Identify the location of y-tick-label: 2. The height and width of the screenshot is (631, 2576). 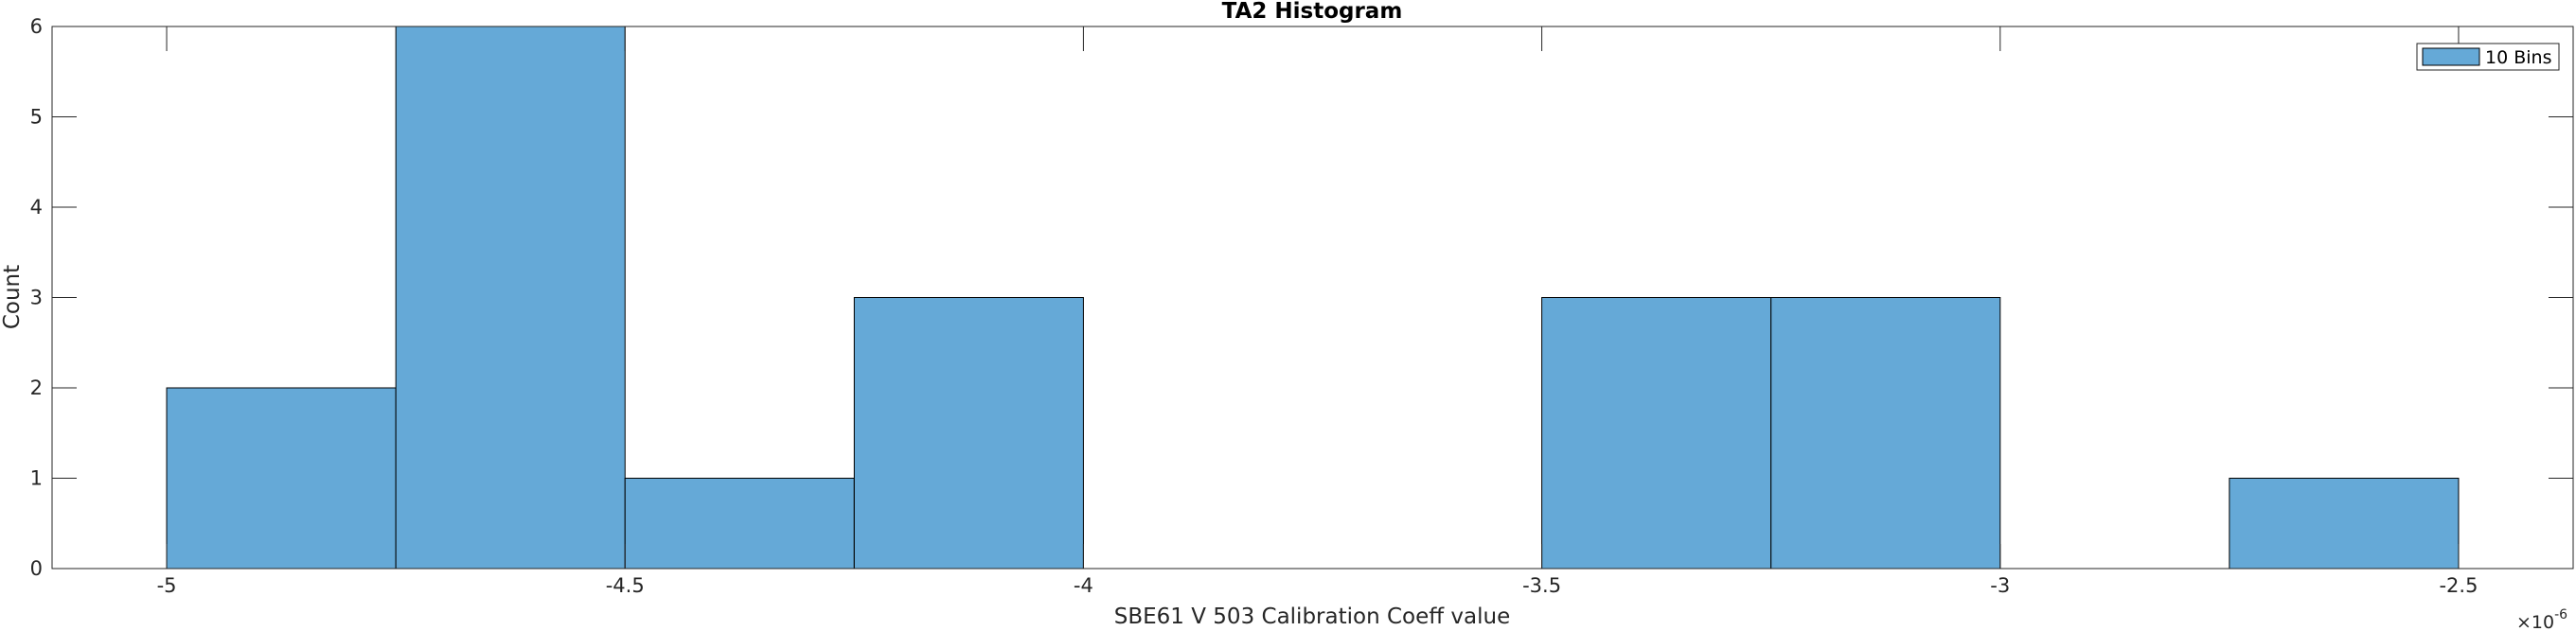
(36, 388).